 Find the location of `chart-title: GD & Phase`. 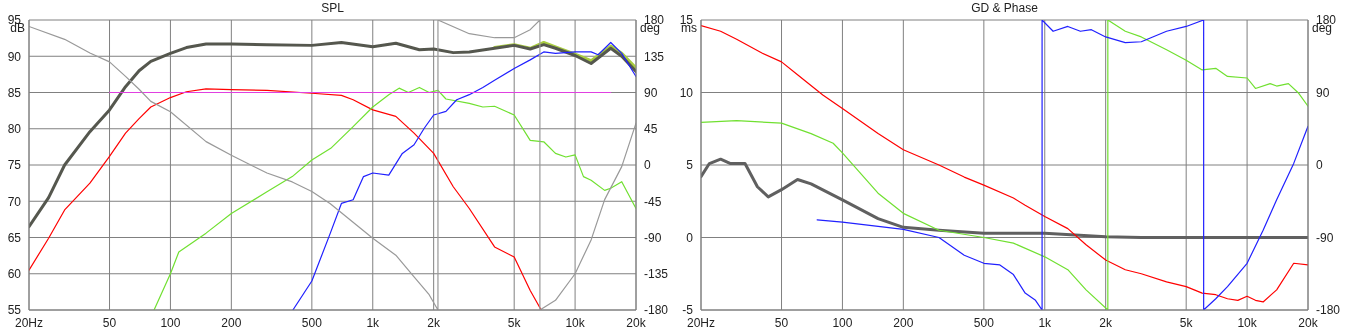

chart-title: GD & Phase is located at coordinates (1004, 8).